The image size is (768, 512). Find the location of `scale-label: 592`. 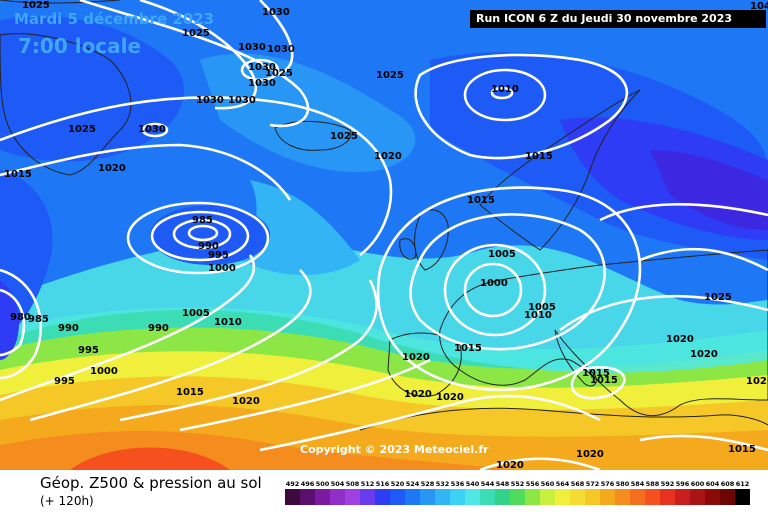

scale-label: 592 is located at coordinates (668, 484).